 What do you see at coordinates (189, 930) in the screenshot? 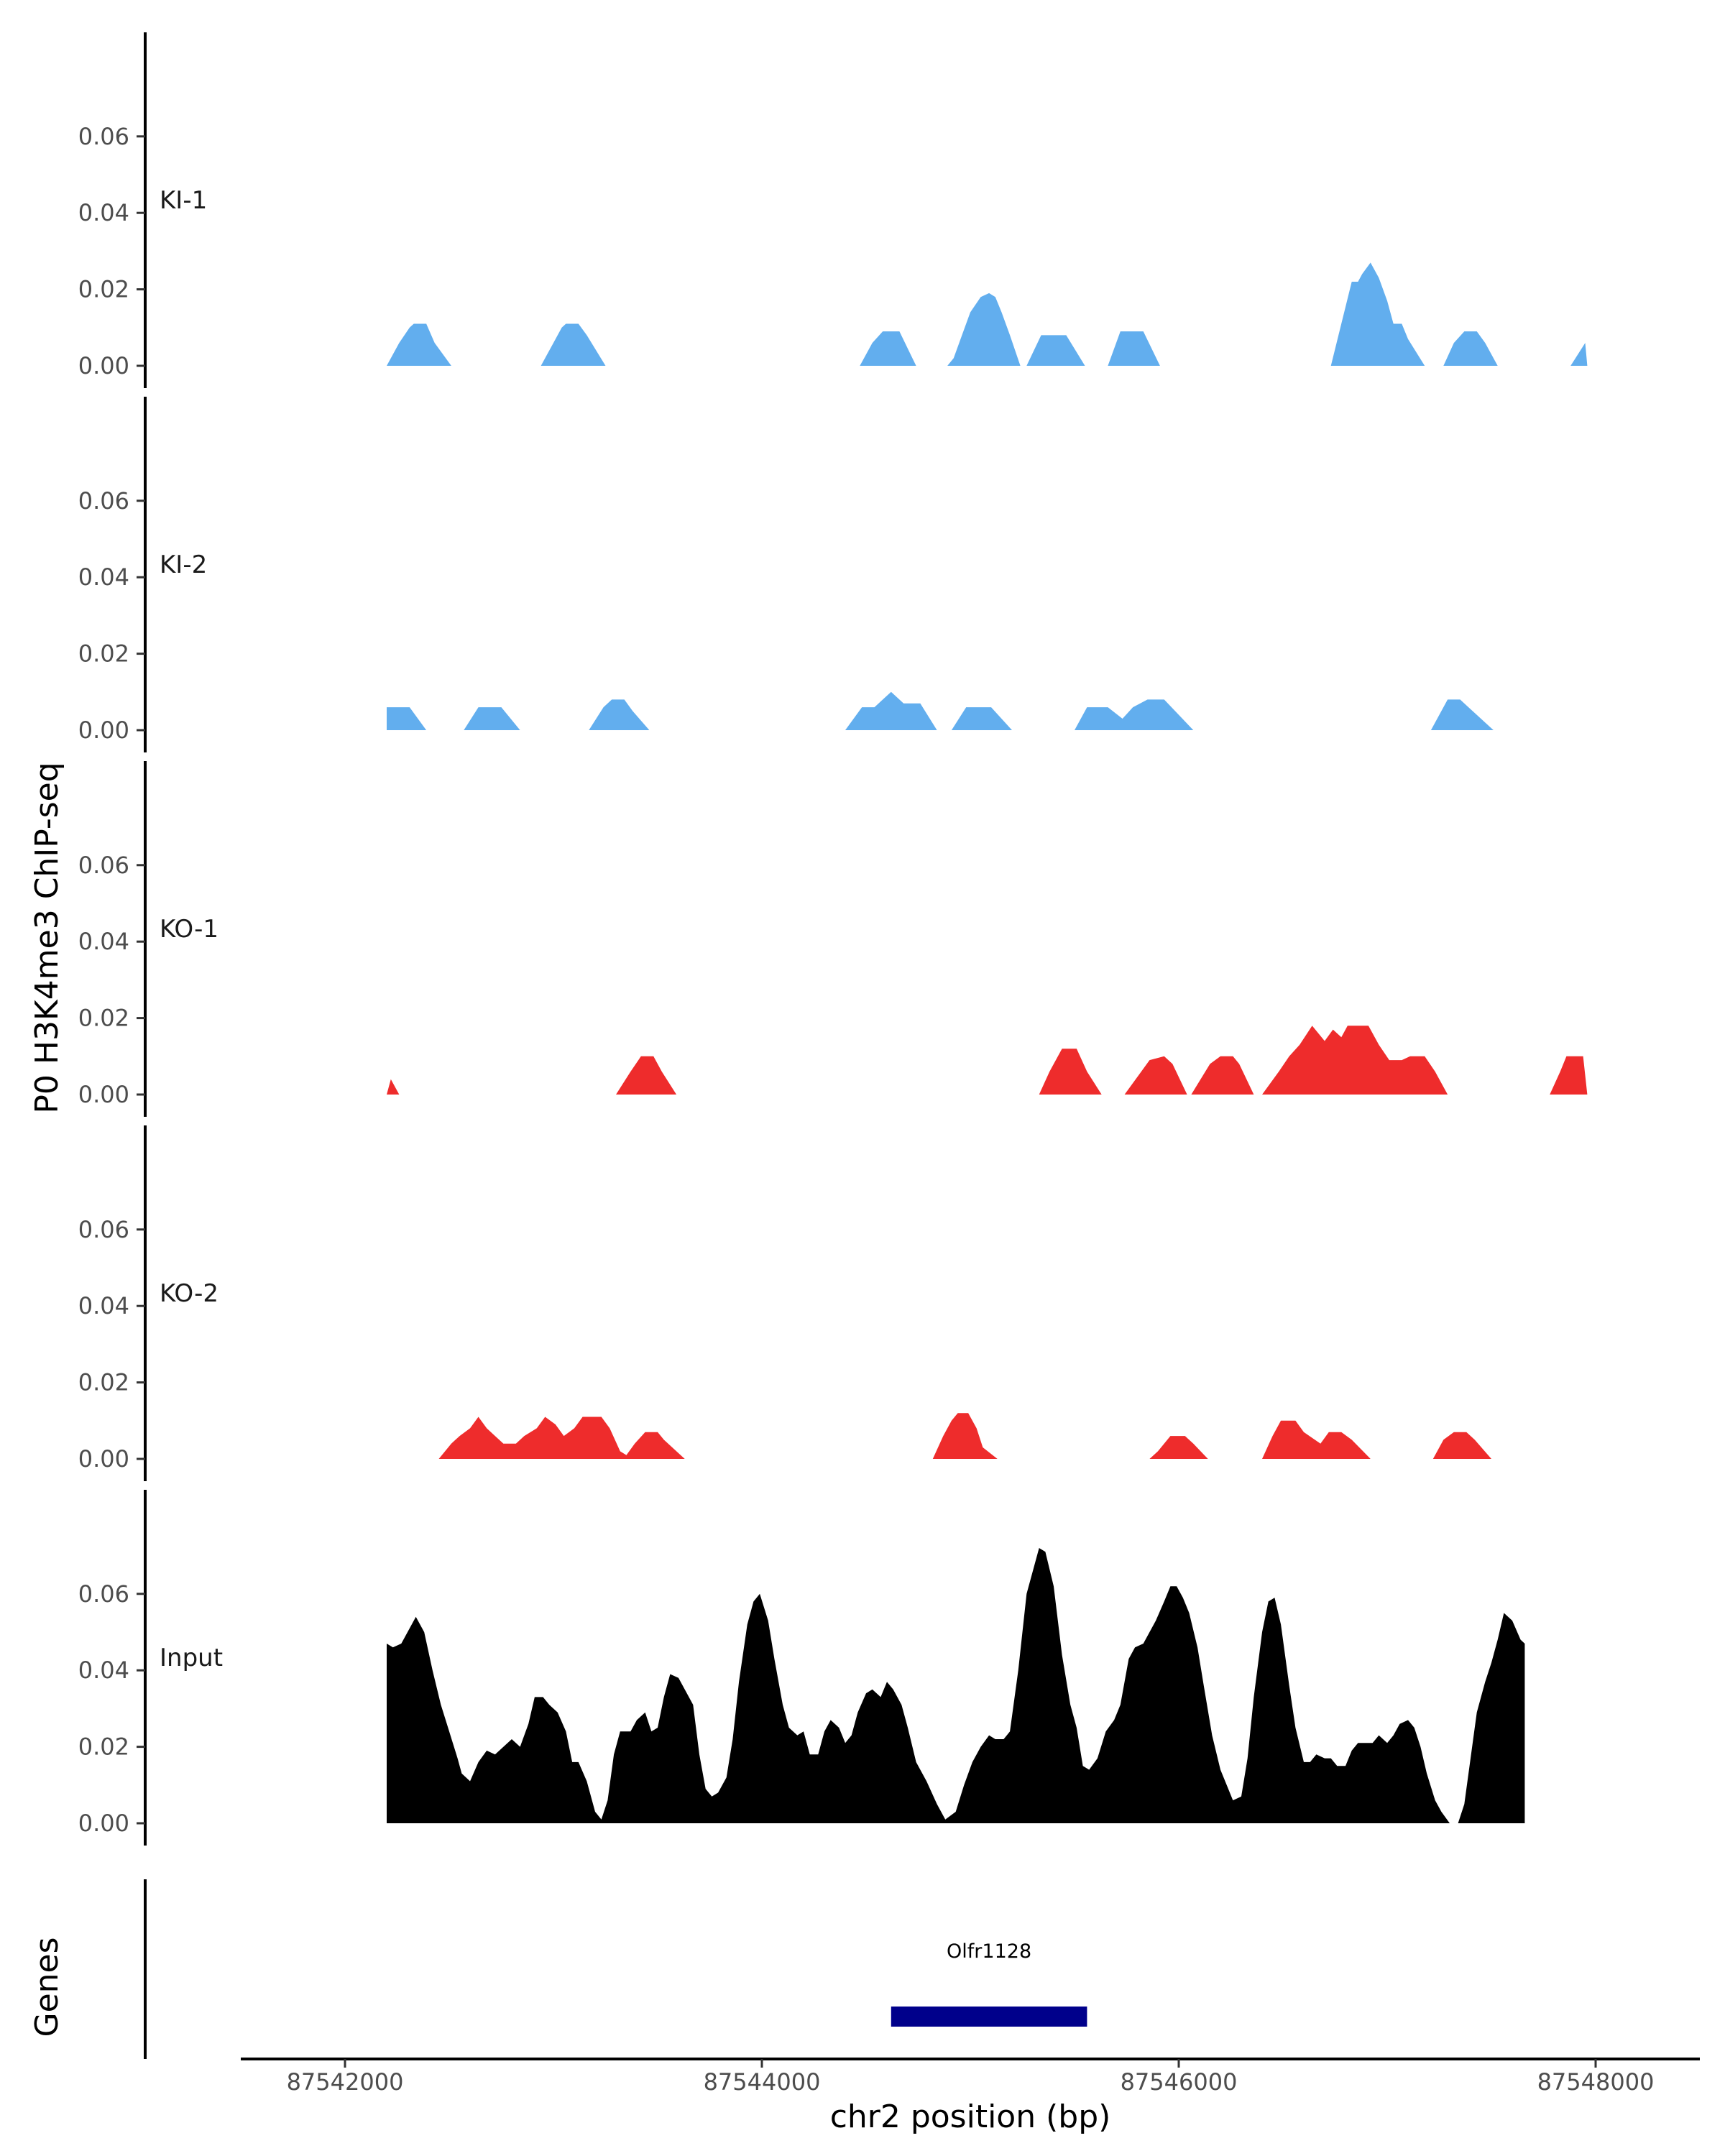
I see `track-label-ko-1: KO-1` at bounding box center [189, 930].